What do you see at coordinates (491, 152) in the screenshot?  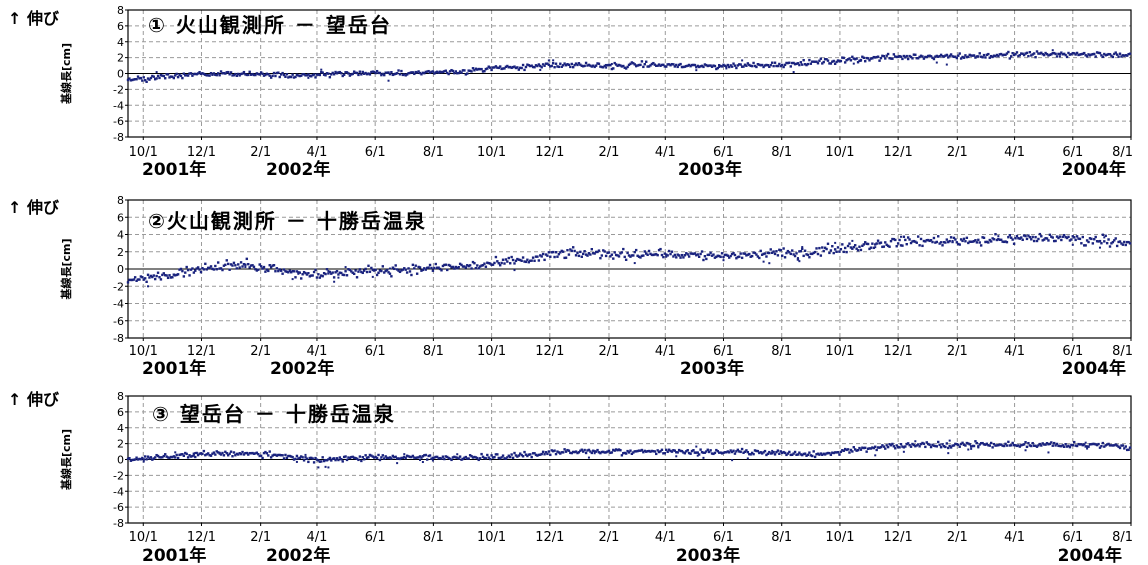 I see `x-tick-label: 10/1` at bounding box center [491, 152].